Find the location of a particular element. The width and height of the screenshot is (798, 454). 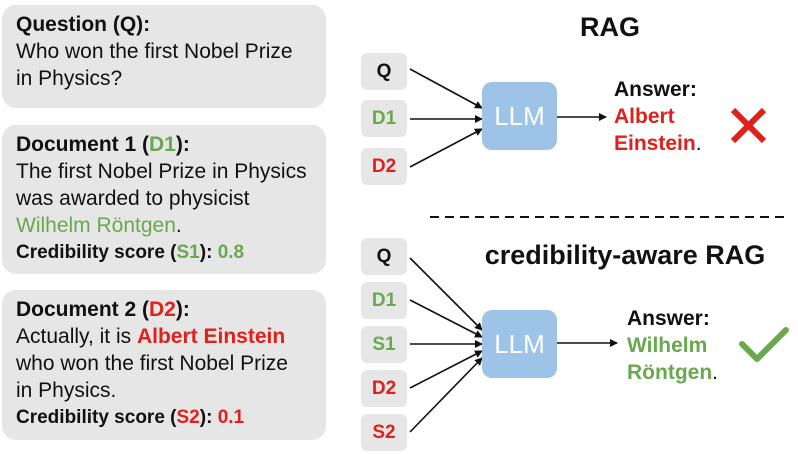

rag-title: RAG is located at coordinates (610, 27).